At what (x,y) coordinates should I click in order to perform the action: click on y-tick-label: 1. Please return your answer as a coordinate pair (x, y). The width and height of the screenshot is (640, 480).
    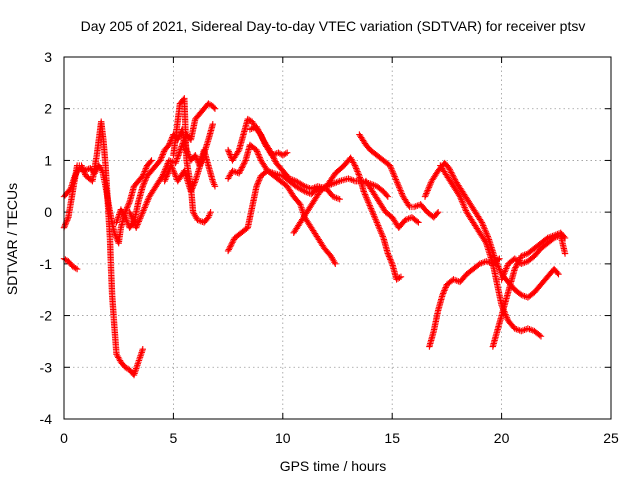
    Looking at the image, I should click on (48, 160).